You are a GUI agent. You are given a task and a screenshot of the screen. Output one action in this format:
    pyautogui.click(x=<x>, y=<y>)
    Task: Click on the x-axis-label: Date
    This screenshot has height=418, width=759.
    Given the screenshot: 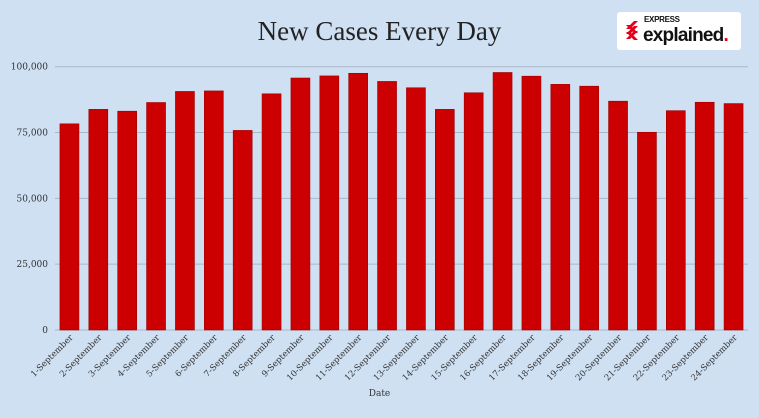 What is the action you would take?
    pyautogui.click(x=379, y=394)
    